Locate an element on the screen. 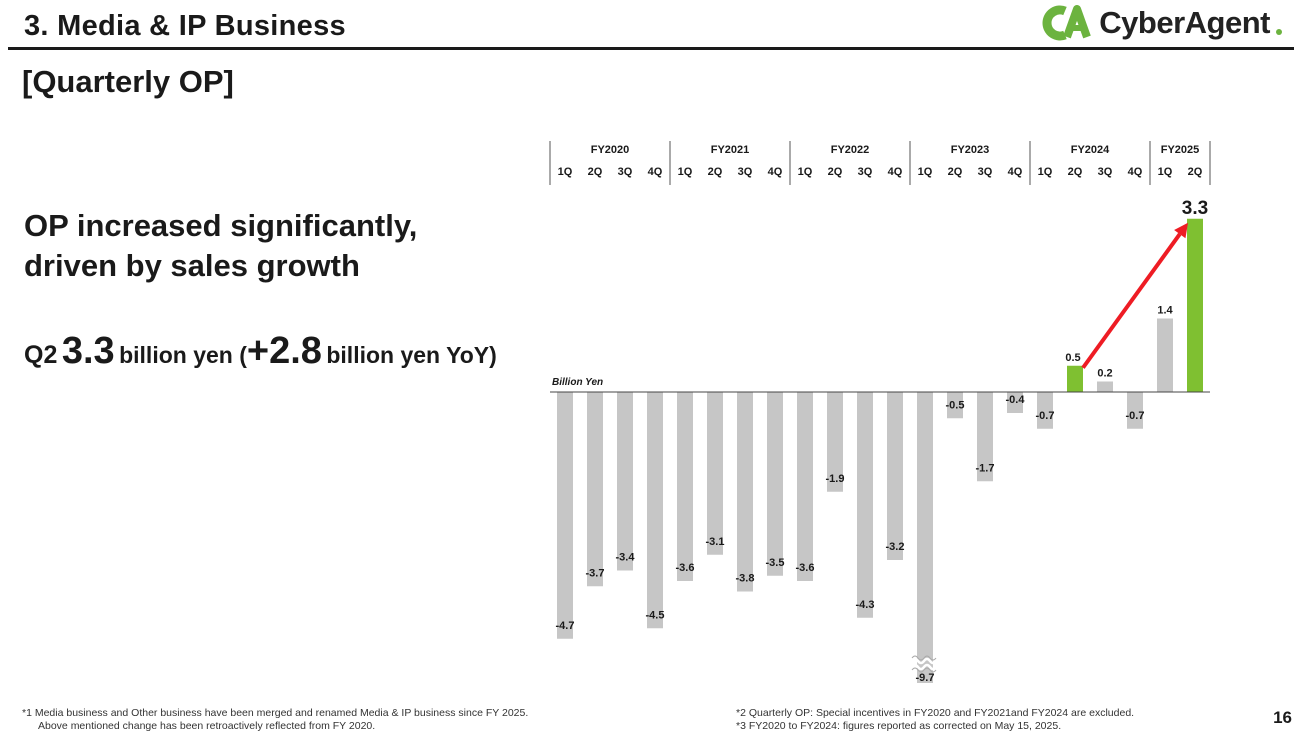 This screenshot has height=733, width=1306. data-label: -4.3 is located at coordinates (865, 605).